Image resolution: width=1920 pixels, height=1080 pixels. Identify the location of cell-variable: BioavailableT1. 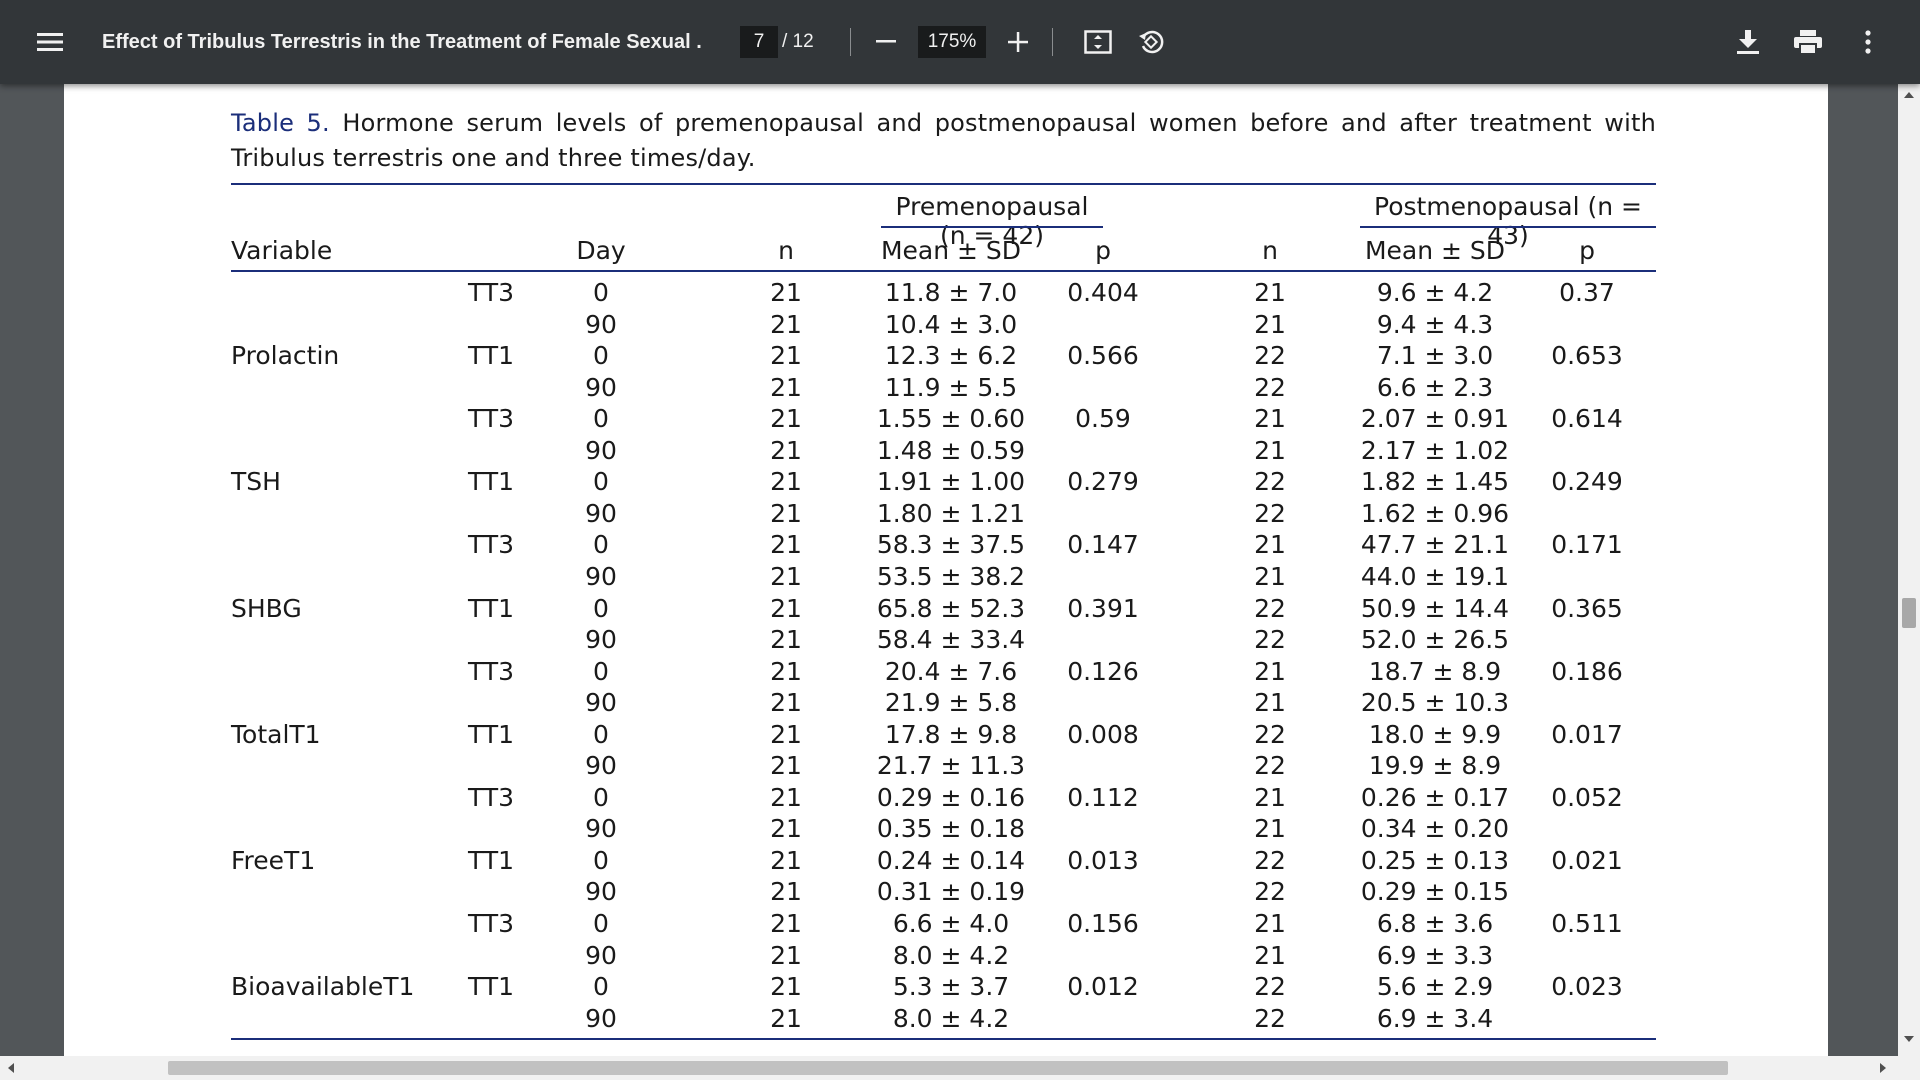
(323, 987).